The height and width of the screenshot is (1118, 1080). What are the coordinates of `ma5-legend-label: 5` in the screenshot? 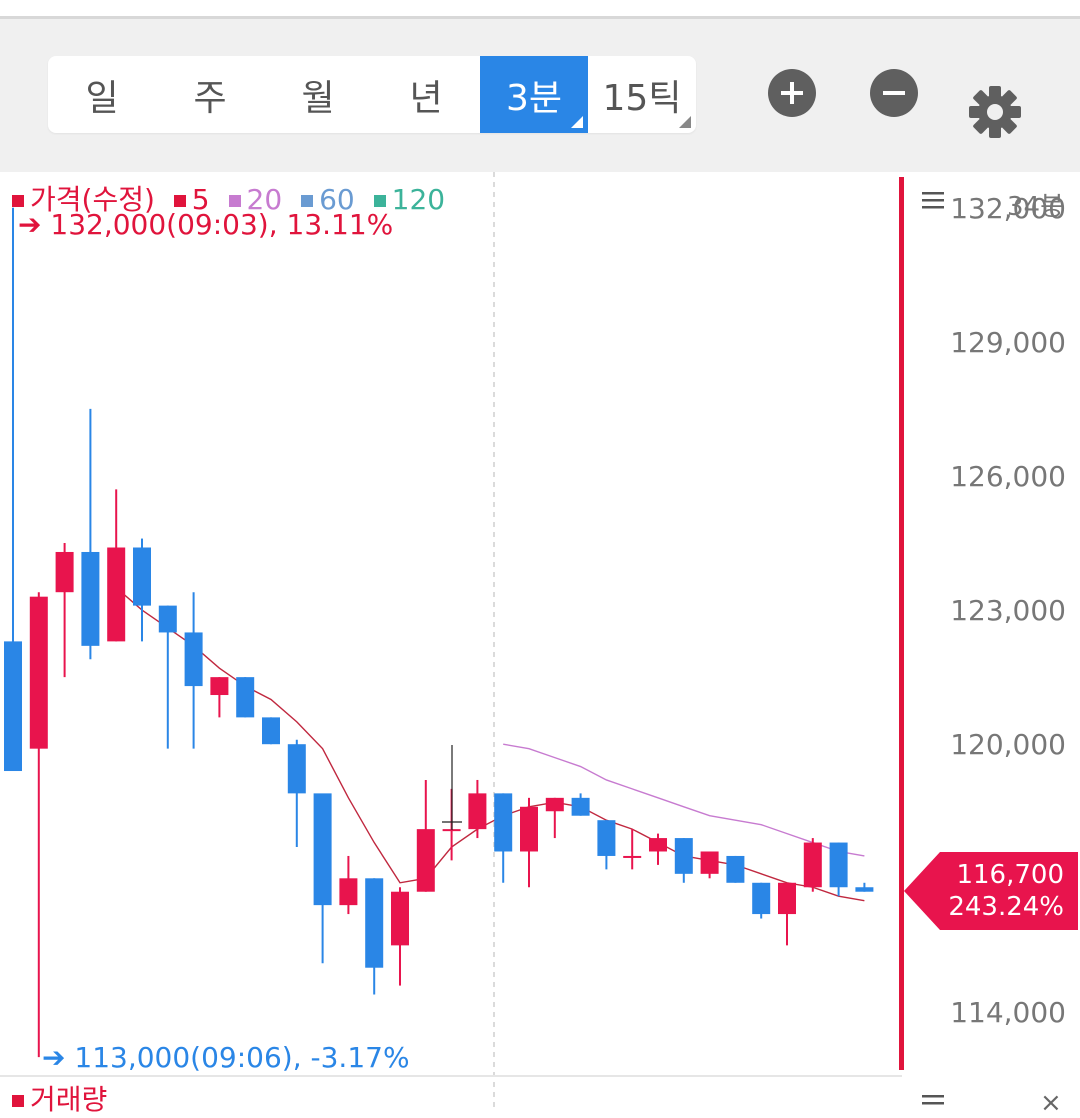 It's located at (200, 199).